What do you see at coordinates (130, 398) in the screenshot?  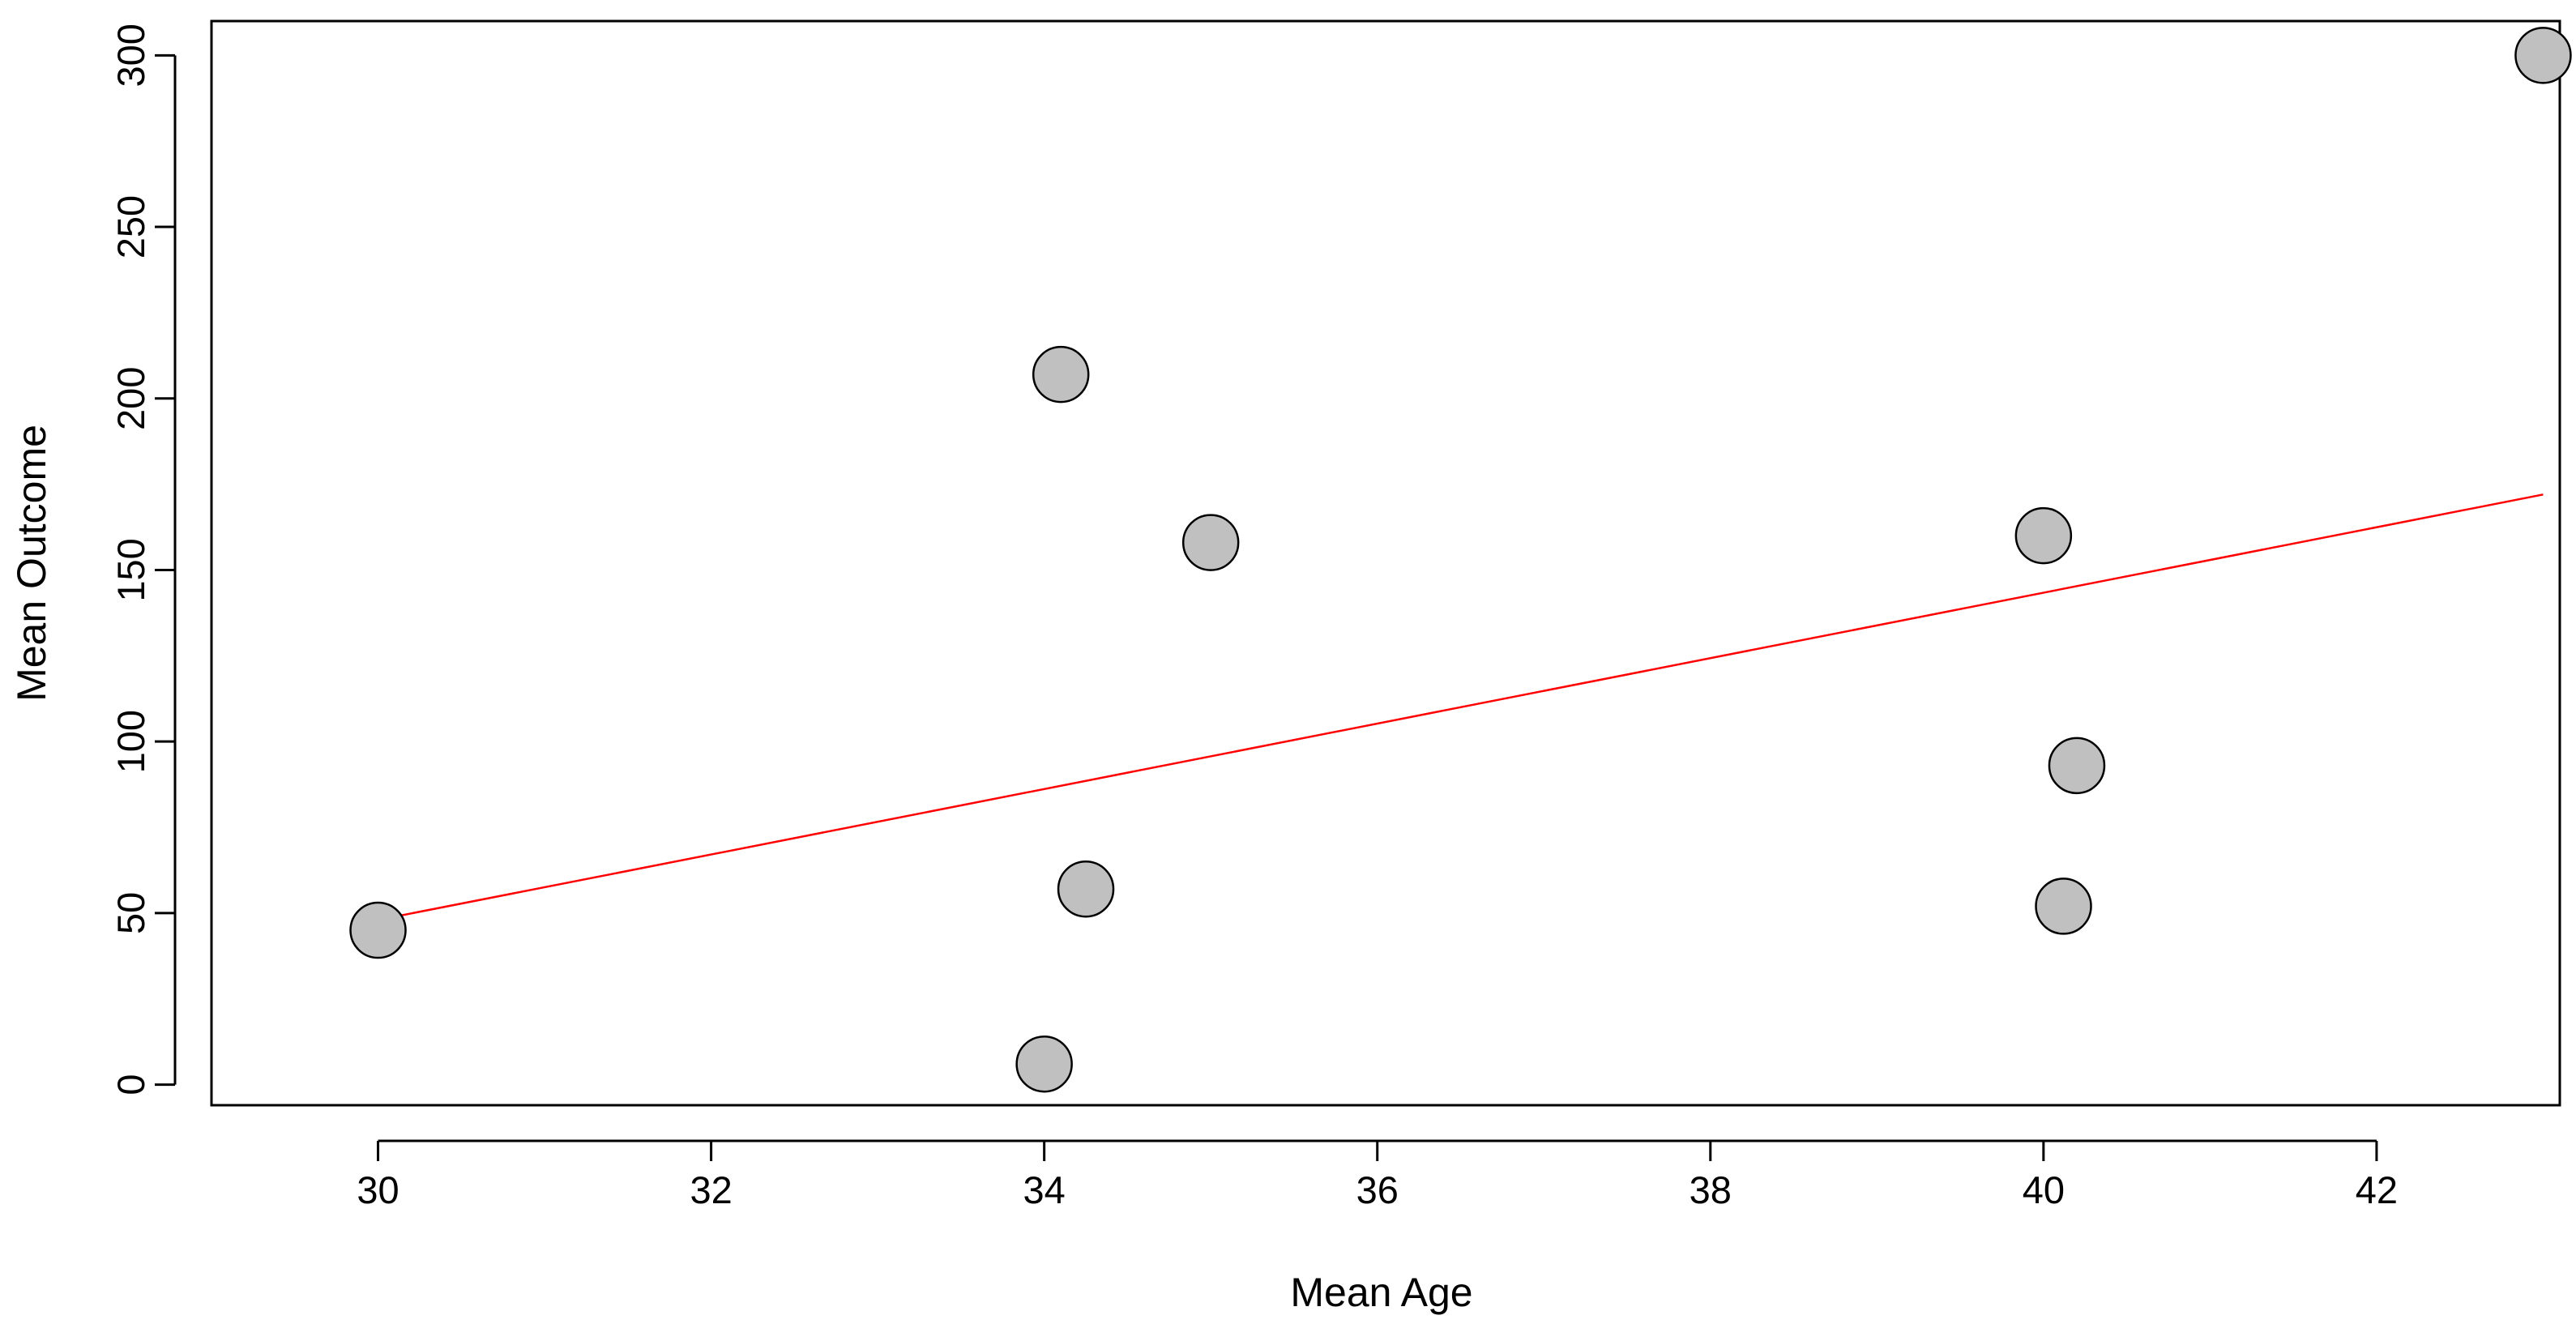 I see `y-tick-label: 200` at bounding box center [130, 398].